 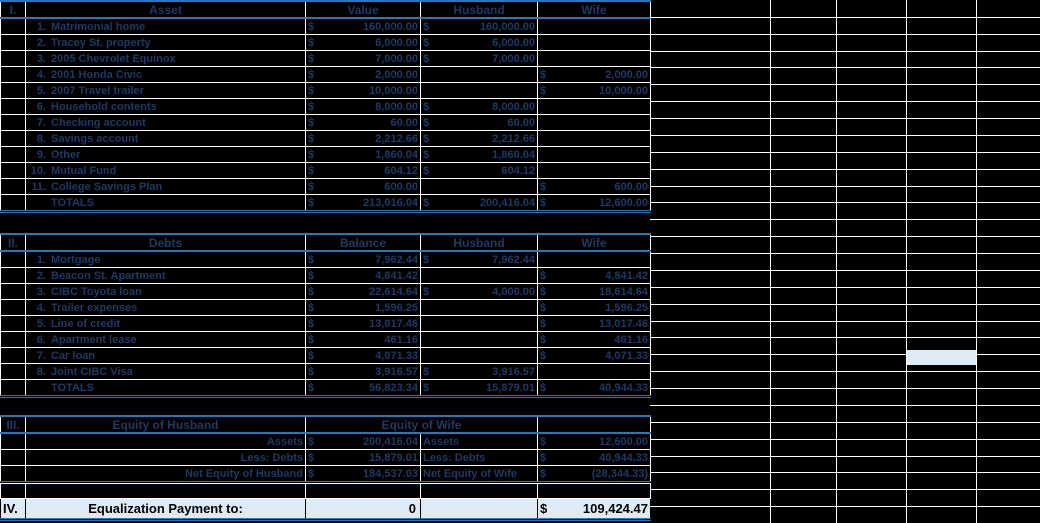 I want to click on row-label-cell: 10. Mutual Fund, so click(x=165, y=170).